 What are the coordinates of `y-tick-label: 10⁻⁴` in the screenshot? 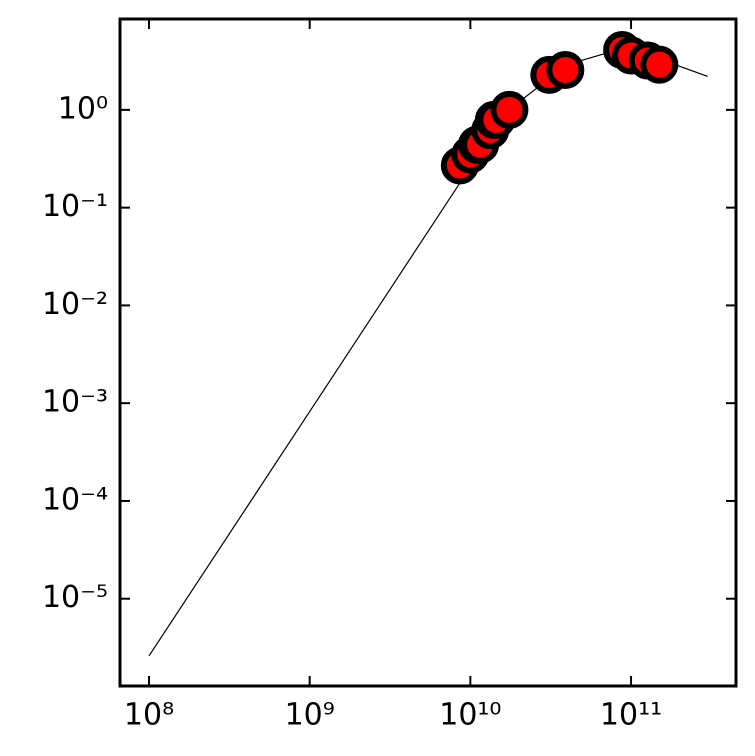 It's located at (75, 499).